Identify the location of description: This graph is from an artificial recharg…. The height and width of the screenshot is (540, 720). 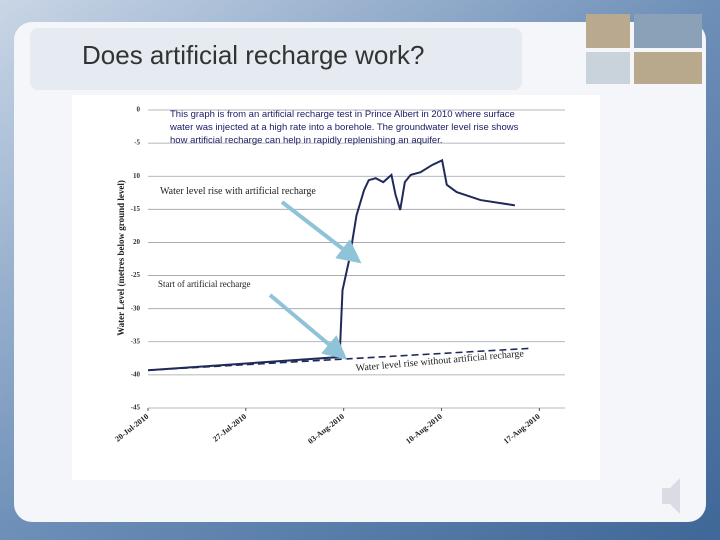
(342, 114).